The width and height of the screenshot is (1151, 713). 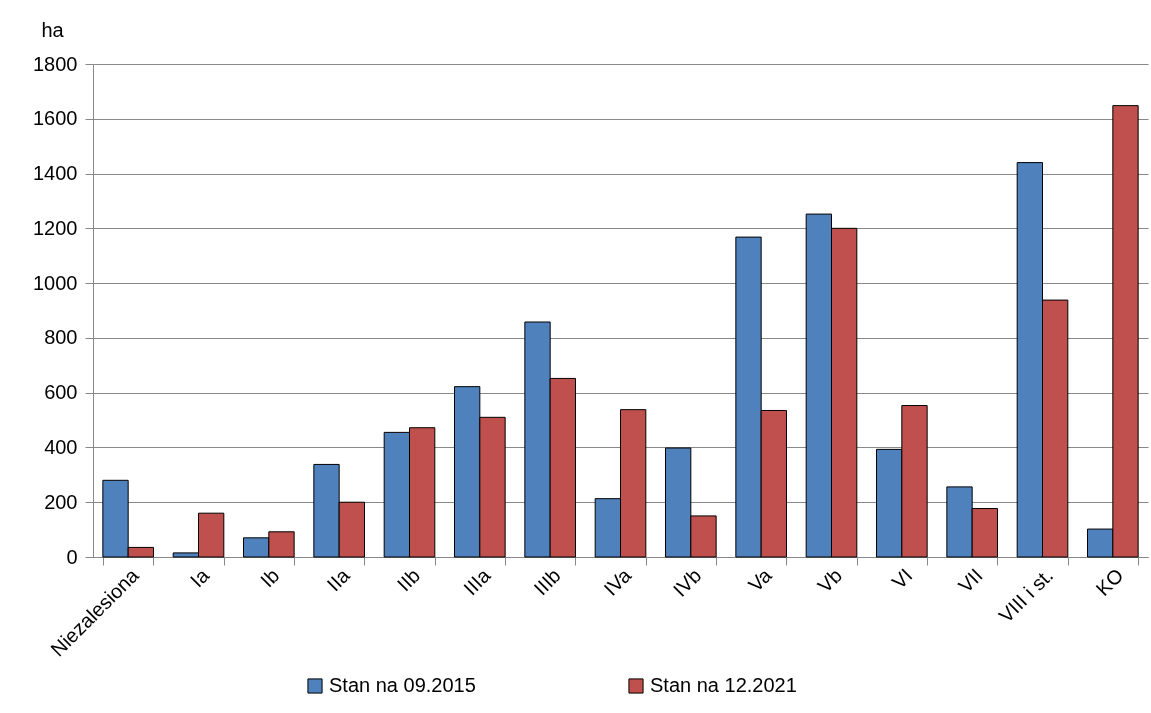 What do you see at coordinates (61, 501) in the screenshot?
I see `y-tick-label: 200` at bounding box center [61, 501].